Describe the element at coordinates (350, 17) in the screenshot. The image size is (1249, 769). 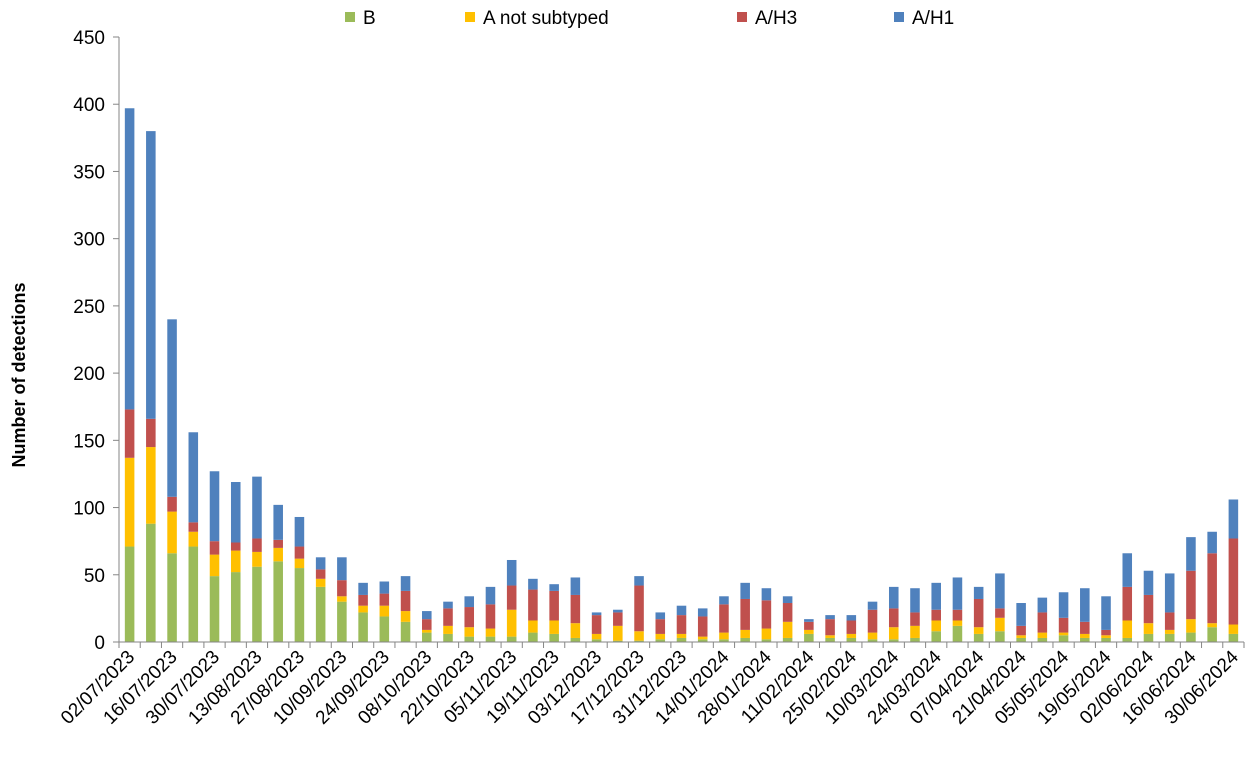
I see `legend-swatch-b` at that location.